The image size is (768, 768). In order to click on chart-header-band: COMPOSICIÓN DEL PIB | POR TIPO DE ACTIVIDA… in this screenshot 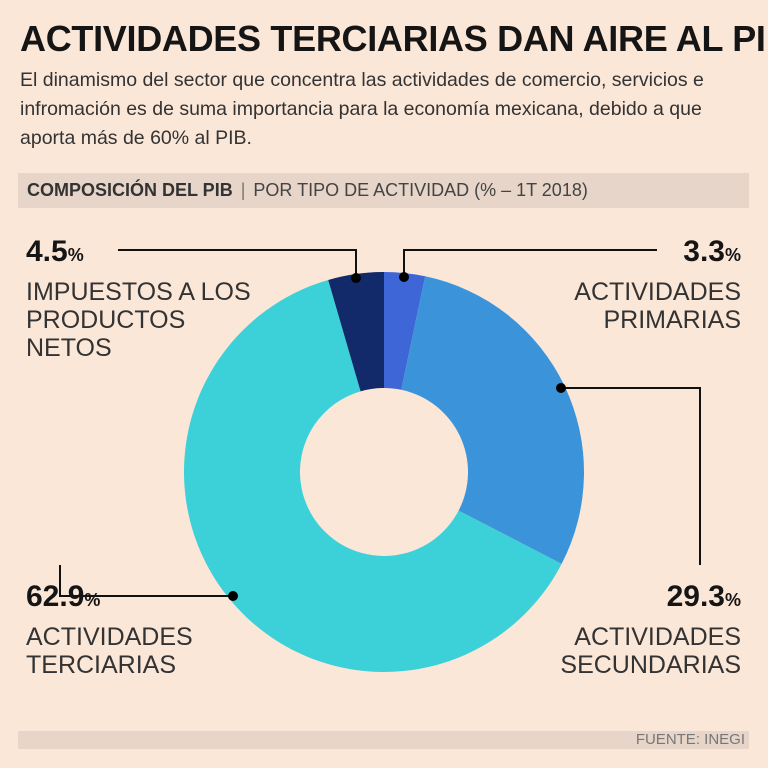, I will do `click(383, 190)`.